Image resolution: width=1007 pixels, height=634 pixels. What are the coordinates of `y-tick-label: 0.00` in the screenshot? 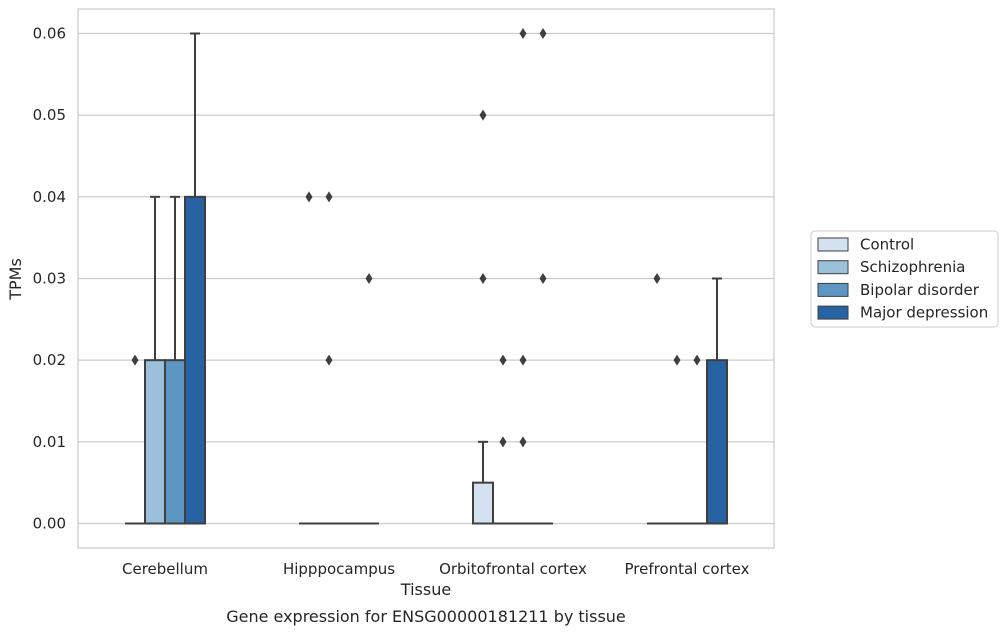 It's located at (49, 524).